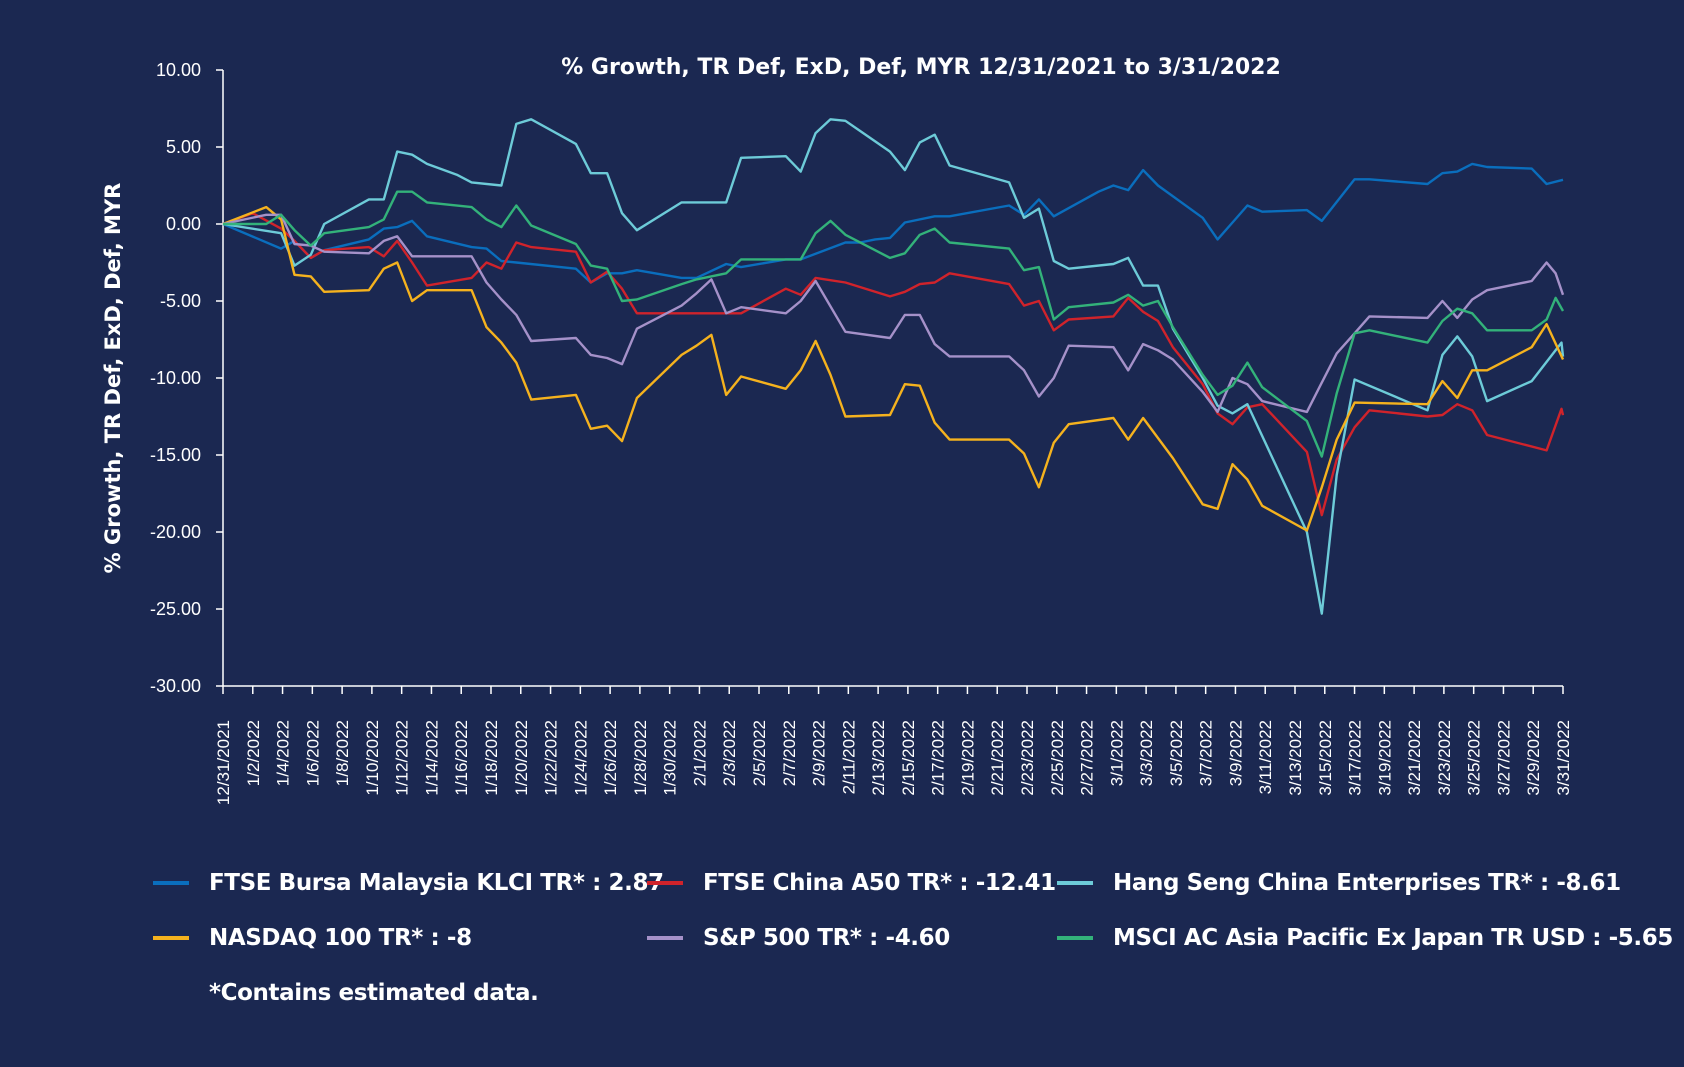  What do you see at coordinates (1444, 758) in the screenshot?
I see `x-tick-label: 3/23/2022` at bounding box center [1444, 758].